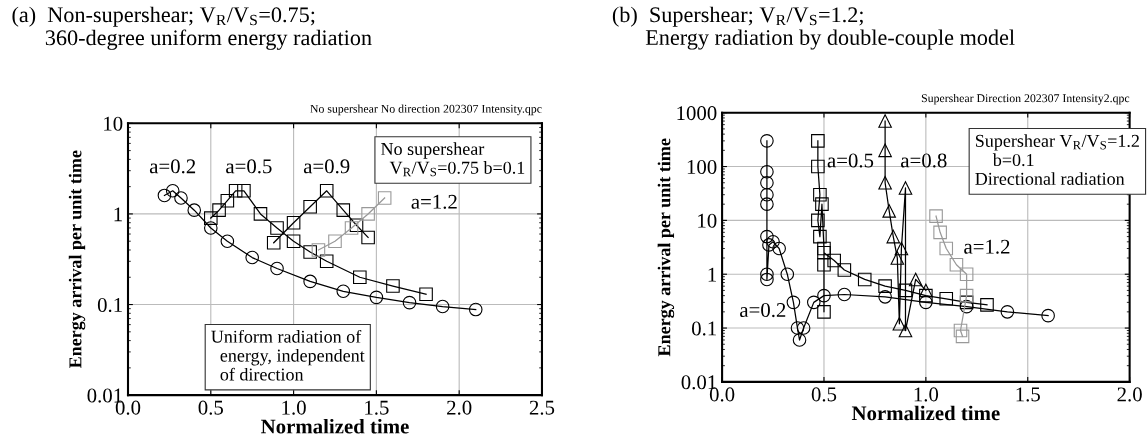  What do you see at coordinates (288, 355) in the screenshot?
I see `annotation: Uniform radiation of energy, independent of direction` at bounding box center [288, 355].